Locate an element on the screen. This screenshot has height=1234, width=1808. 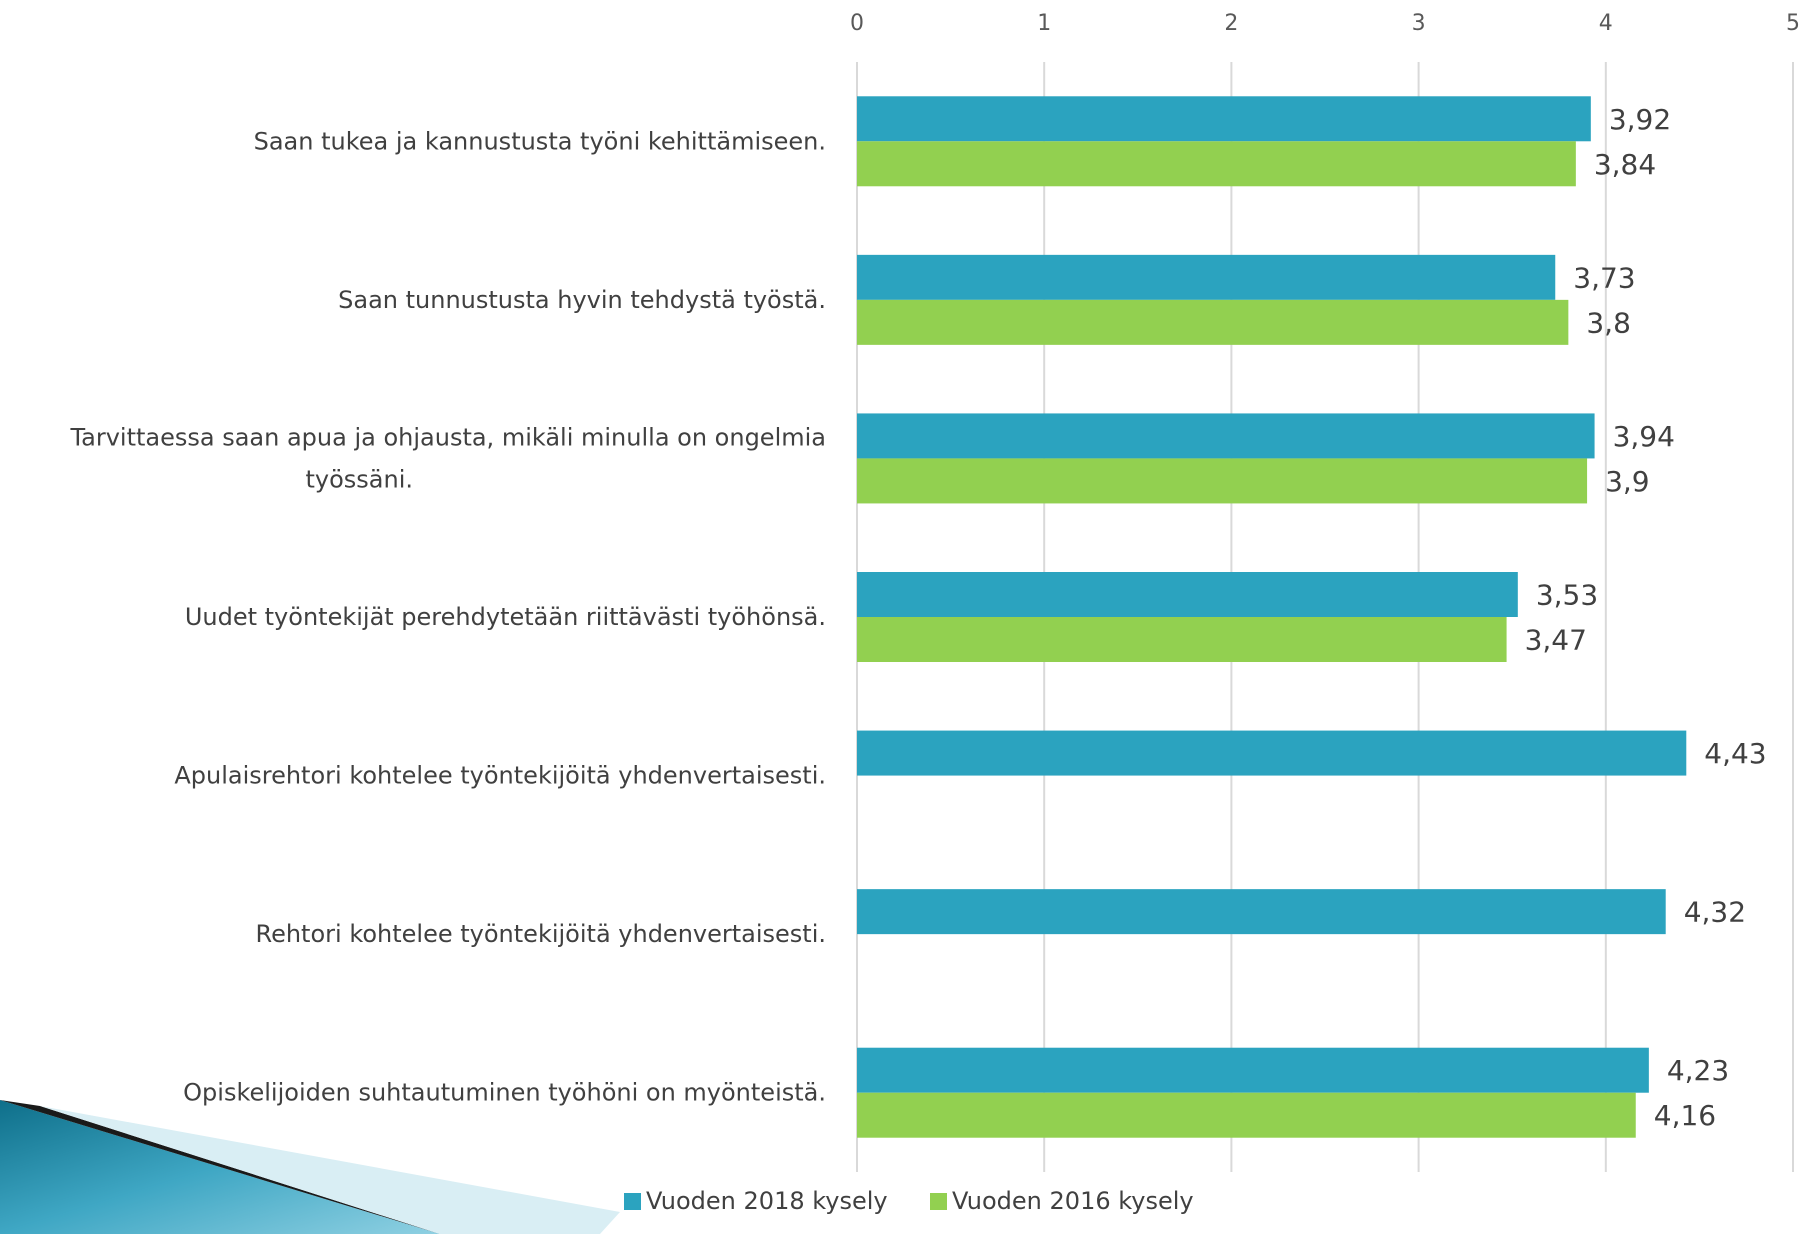
x-tick-label: 1 is located at coordinates (1044, 23).